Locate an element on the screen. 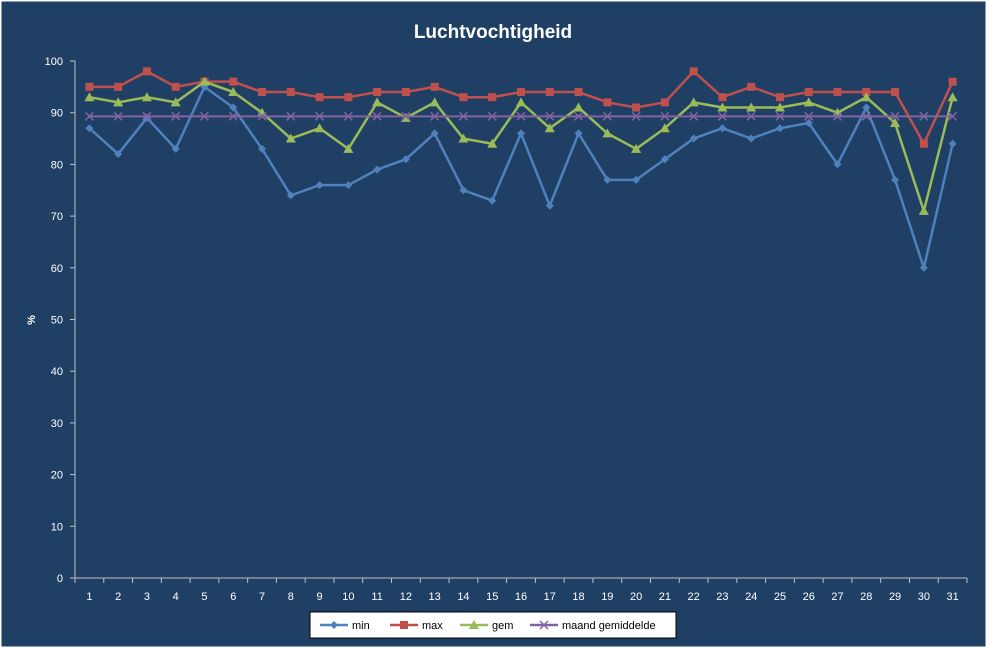  x-tick-label: 14 is located at coordinates (463, 597).